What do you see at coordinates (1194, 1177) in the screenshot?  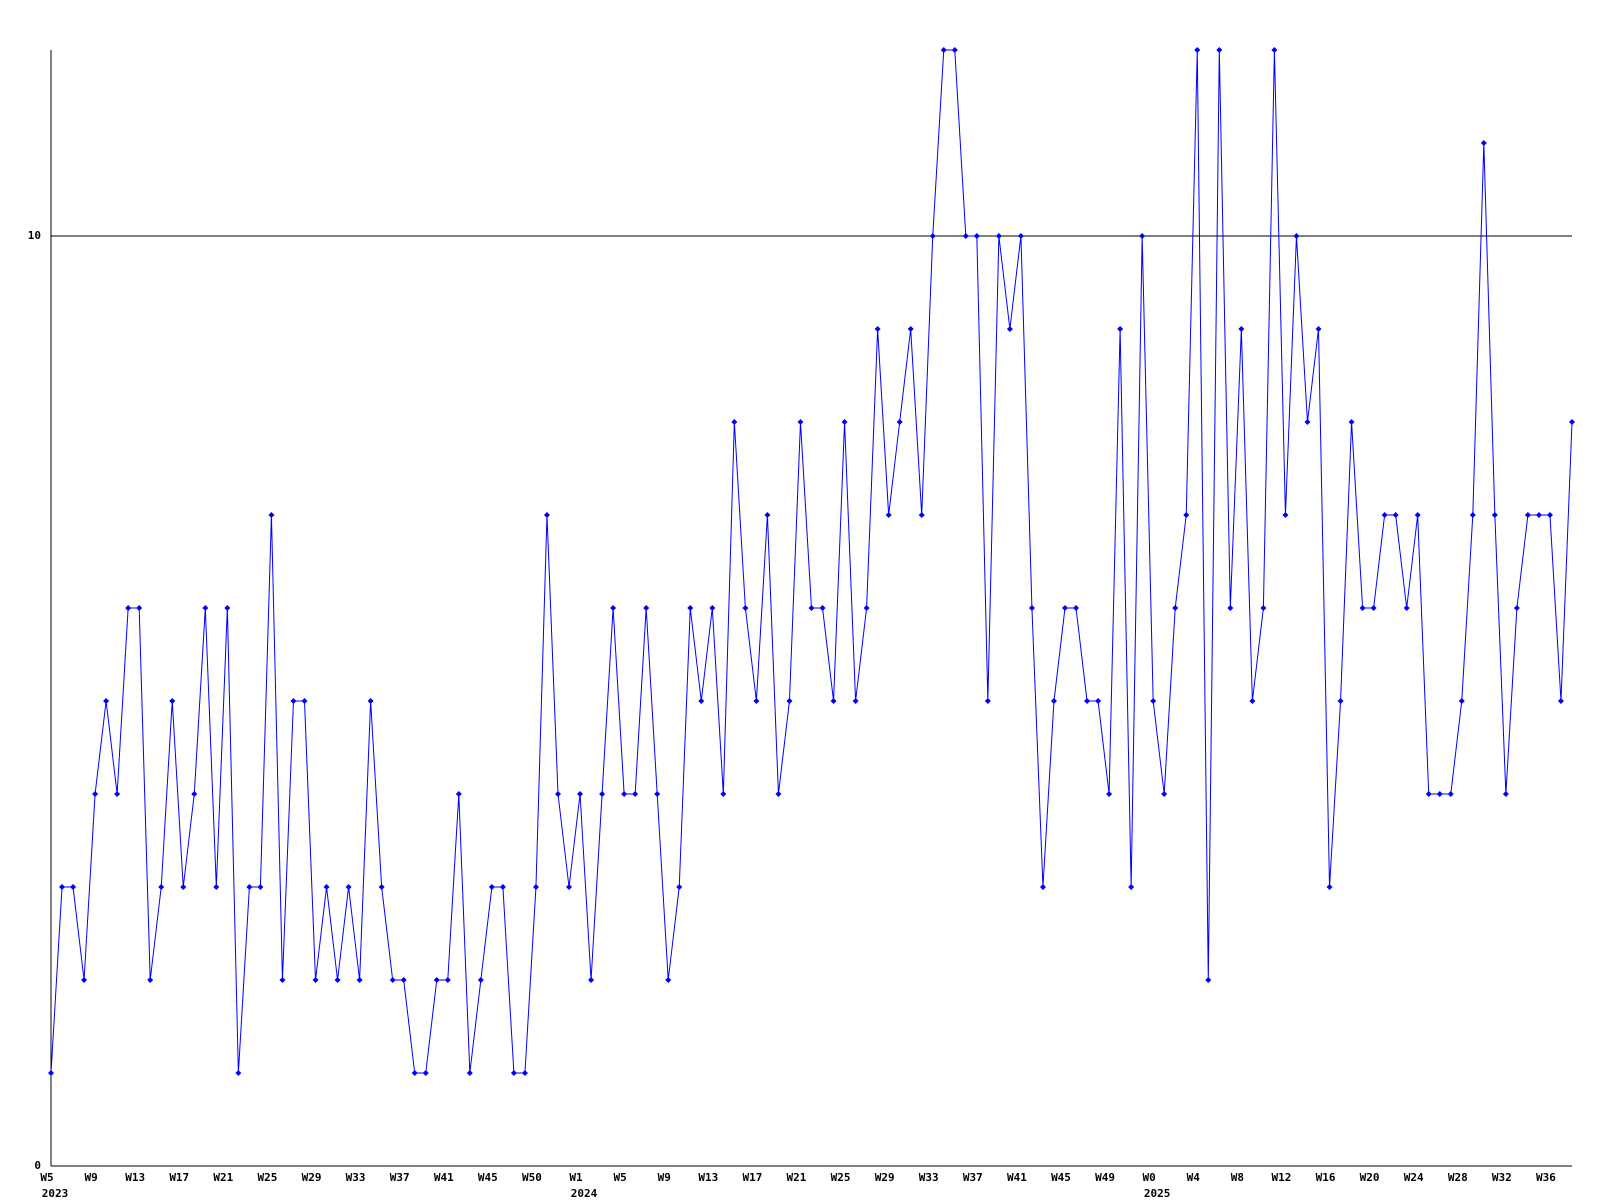 I see `x-tick-label: W4` at bounding box center [1194, 1177].